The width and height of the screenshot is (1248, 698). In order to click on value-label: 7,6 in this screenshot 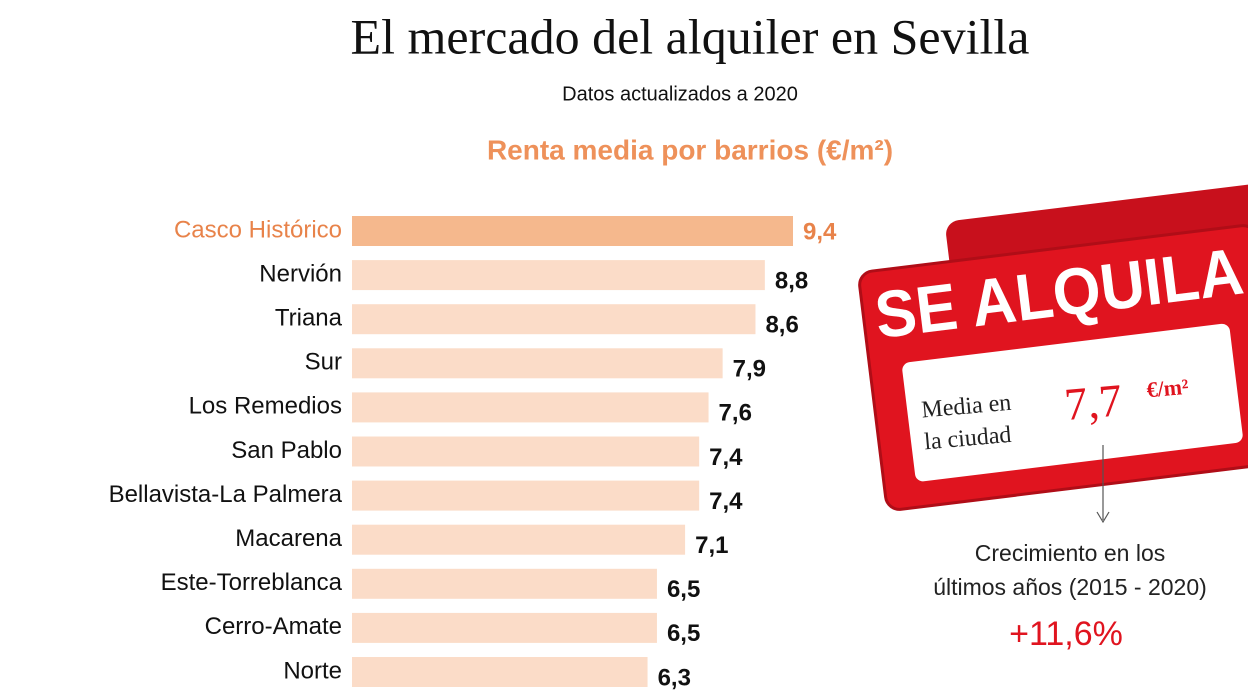, I will do `click(735, 413)`.